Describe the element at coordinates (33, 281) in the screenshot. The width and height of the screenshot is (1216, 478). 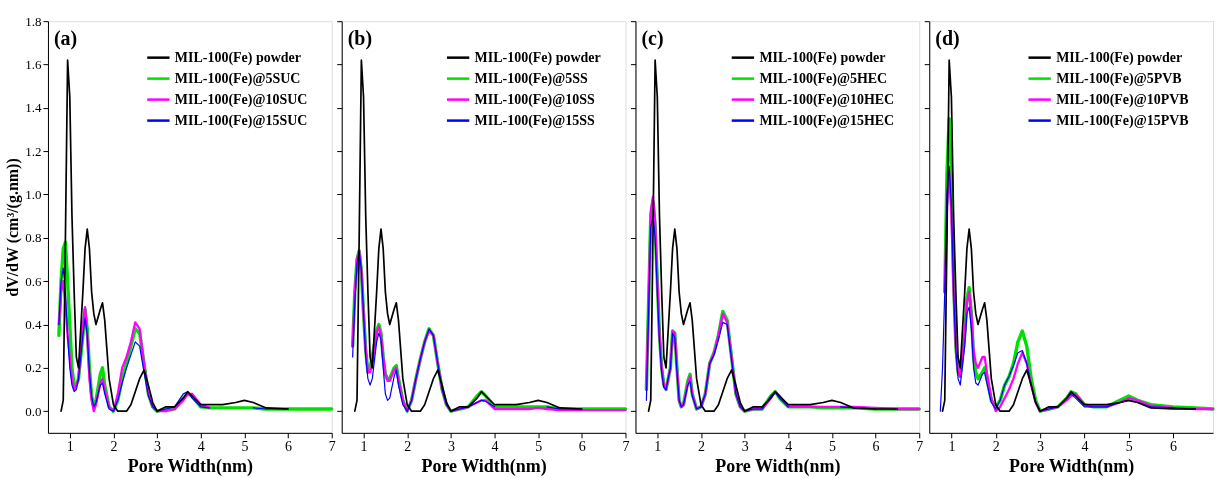
I see `y-tick-label: 0.6` at that location.